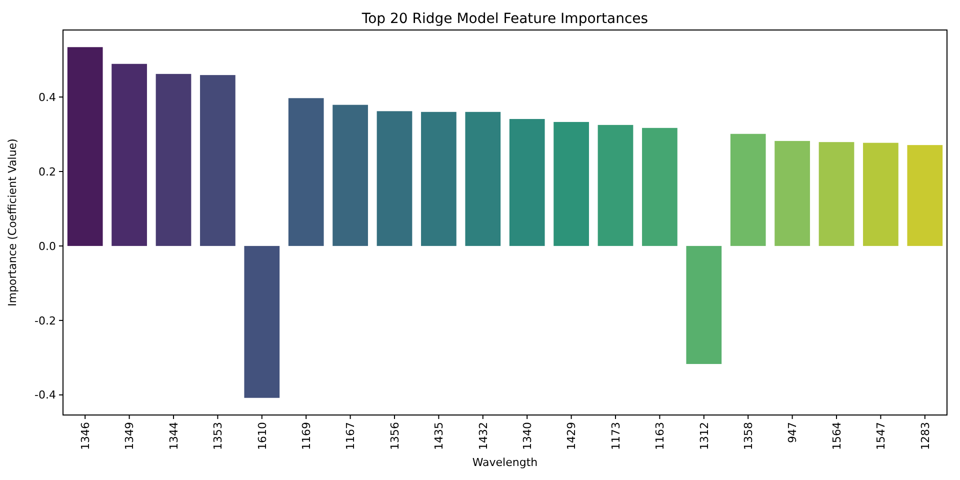  What do you see at coordinates (262, 436) in the screenshot?
I see `x-tick-label: 1610` at bounding box center [262, 436].